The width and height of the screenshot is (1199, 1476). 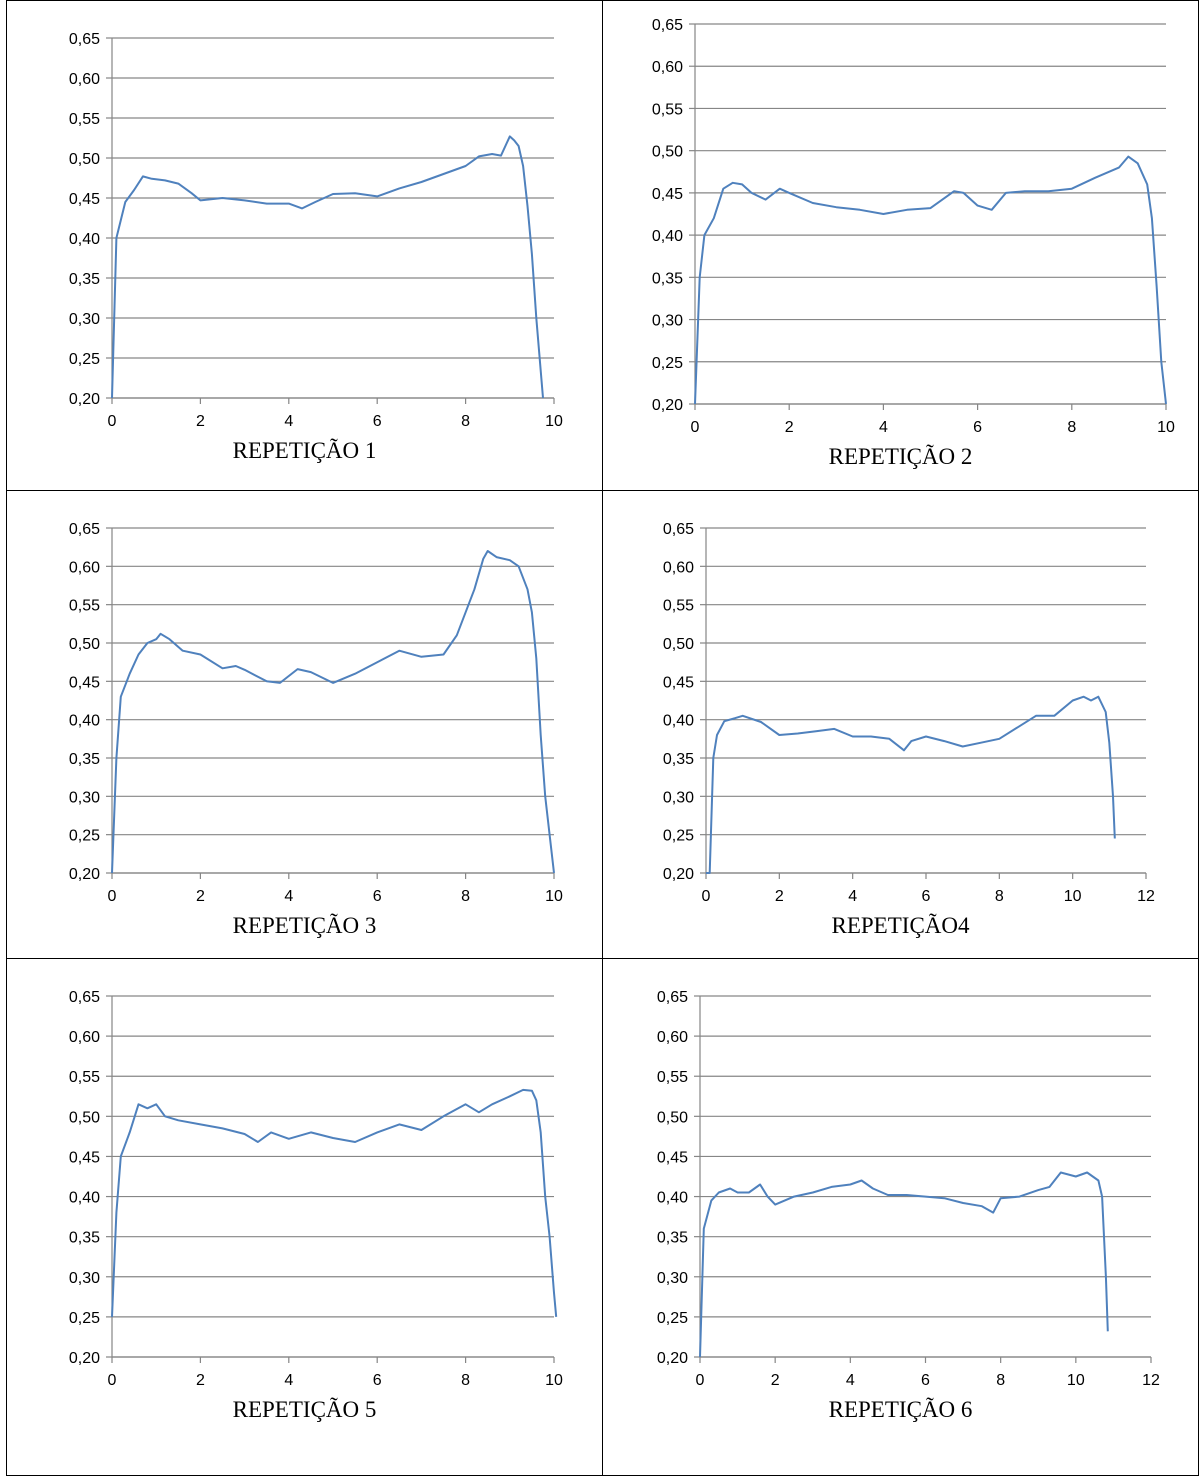 What do you see at coordinates (304, 925) in the screenshot?
I see `chart-caption: REPETIÇÃO 3` at bounding box center [304, 925].